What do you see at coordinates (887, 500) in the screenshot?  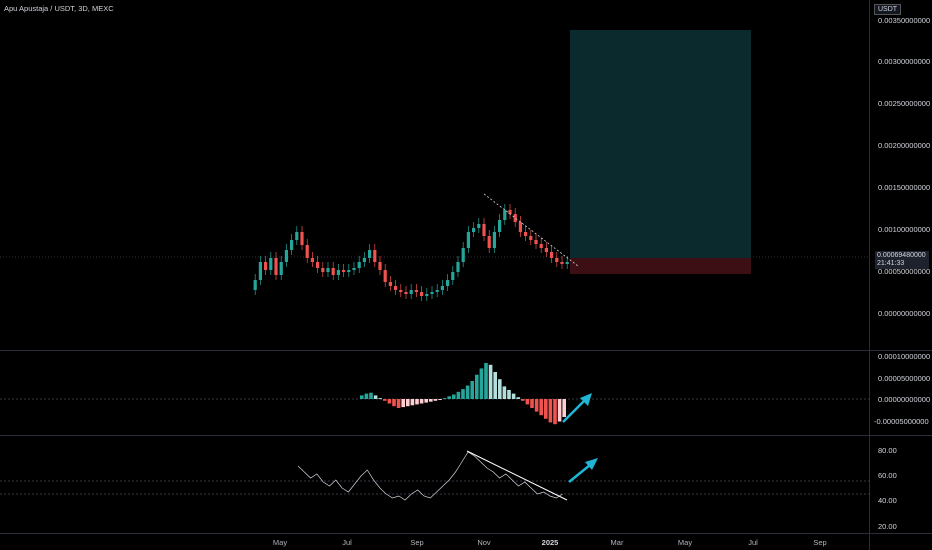 I see `rsi-tick: 40.00` at bounding box center [887, 500].